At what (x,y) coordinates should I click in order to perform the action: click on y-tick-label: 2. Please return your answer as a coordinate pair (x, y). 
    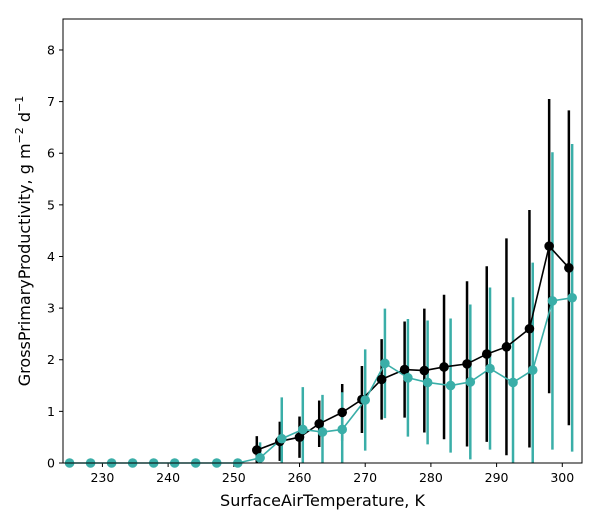
    Looking at the image, I should click on (51, 359).